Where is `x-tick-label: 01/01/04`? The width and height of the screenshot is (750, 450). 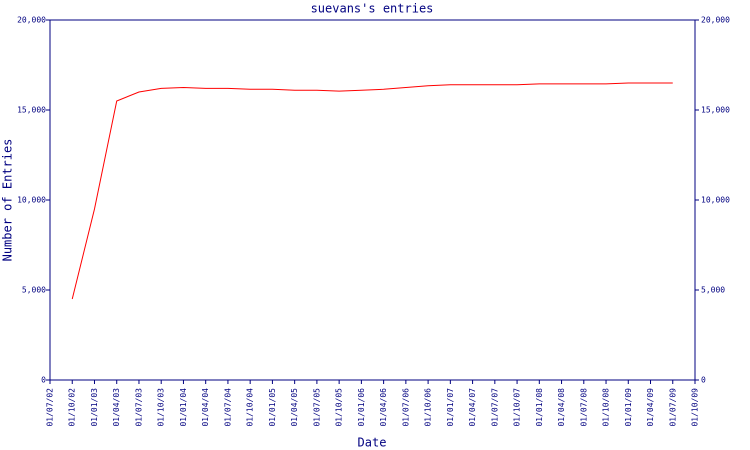
x-tick-label: 01/01/04 is located at coordinates (183, 407).